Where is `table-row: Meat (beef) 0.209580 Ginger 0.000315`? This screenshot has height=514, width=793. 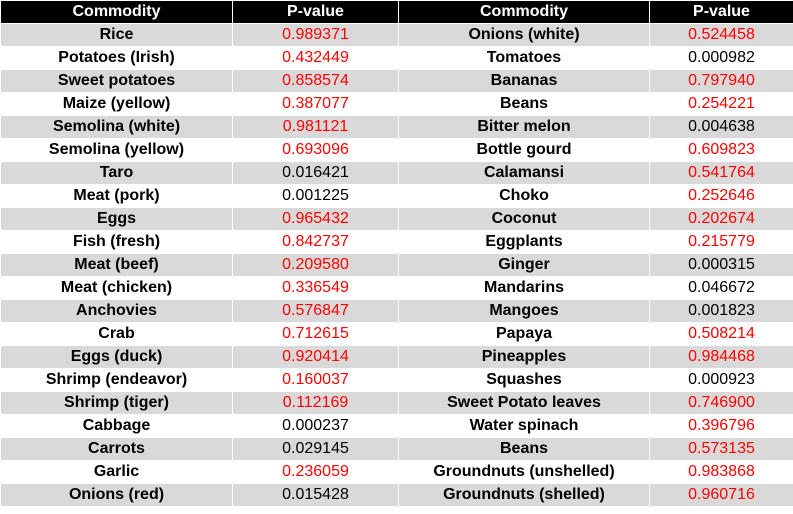
table-row: Meat (beef) 0.209580 Ginger 0.000315 is located at coordinates (396, 265).